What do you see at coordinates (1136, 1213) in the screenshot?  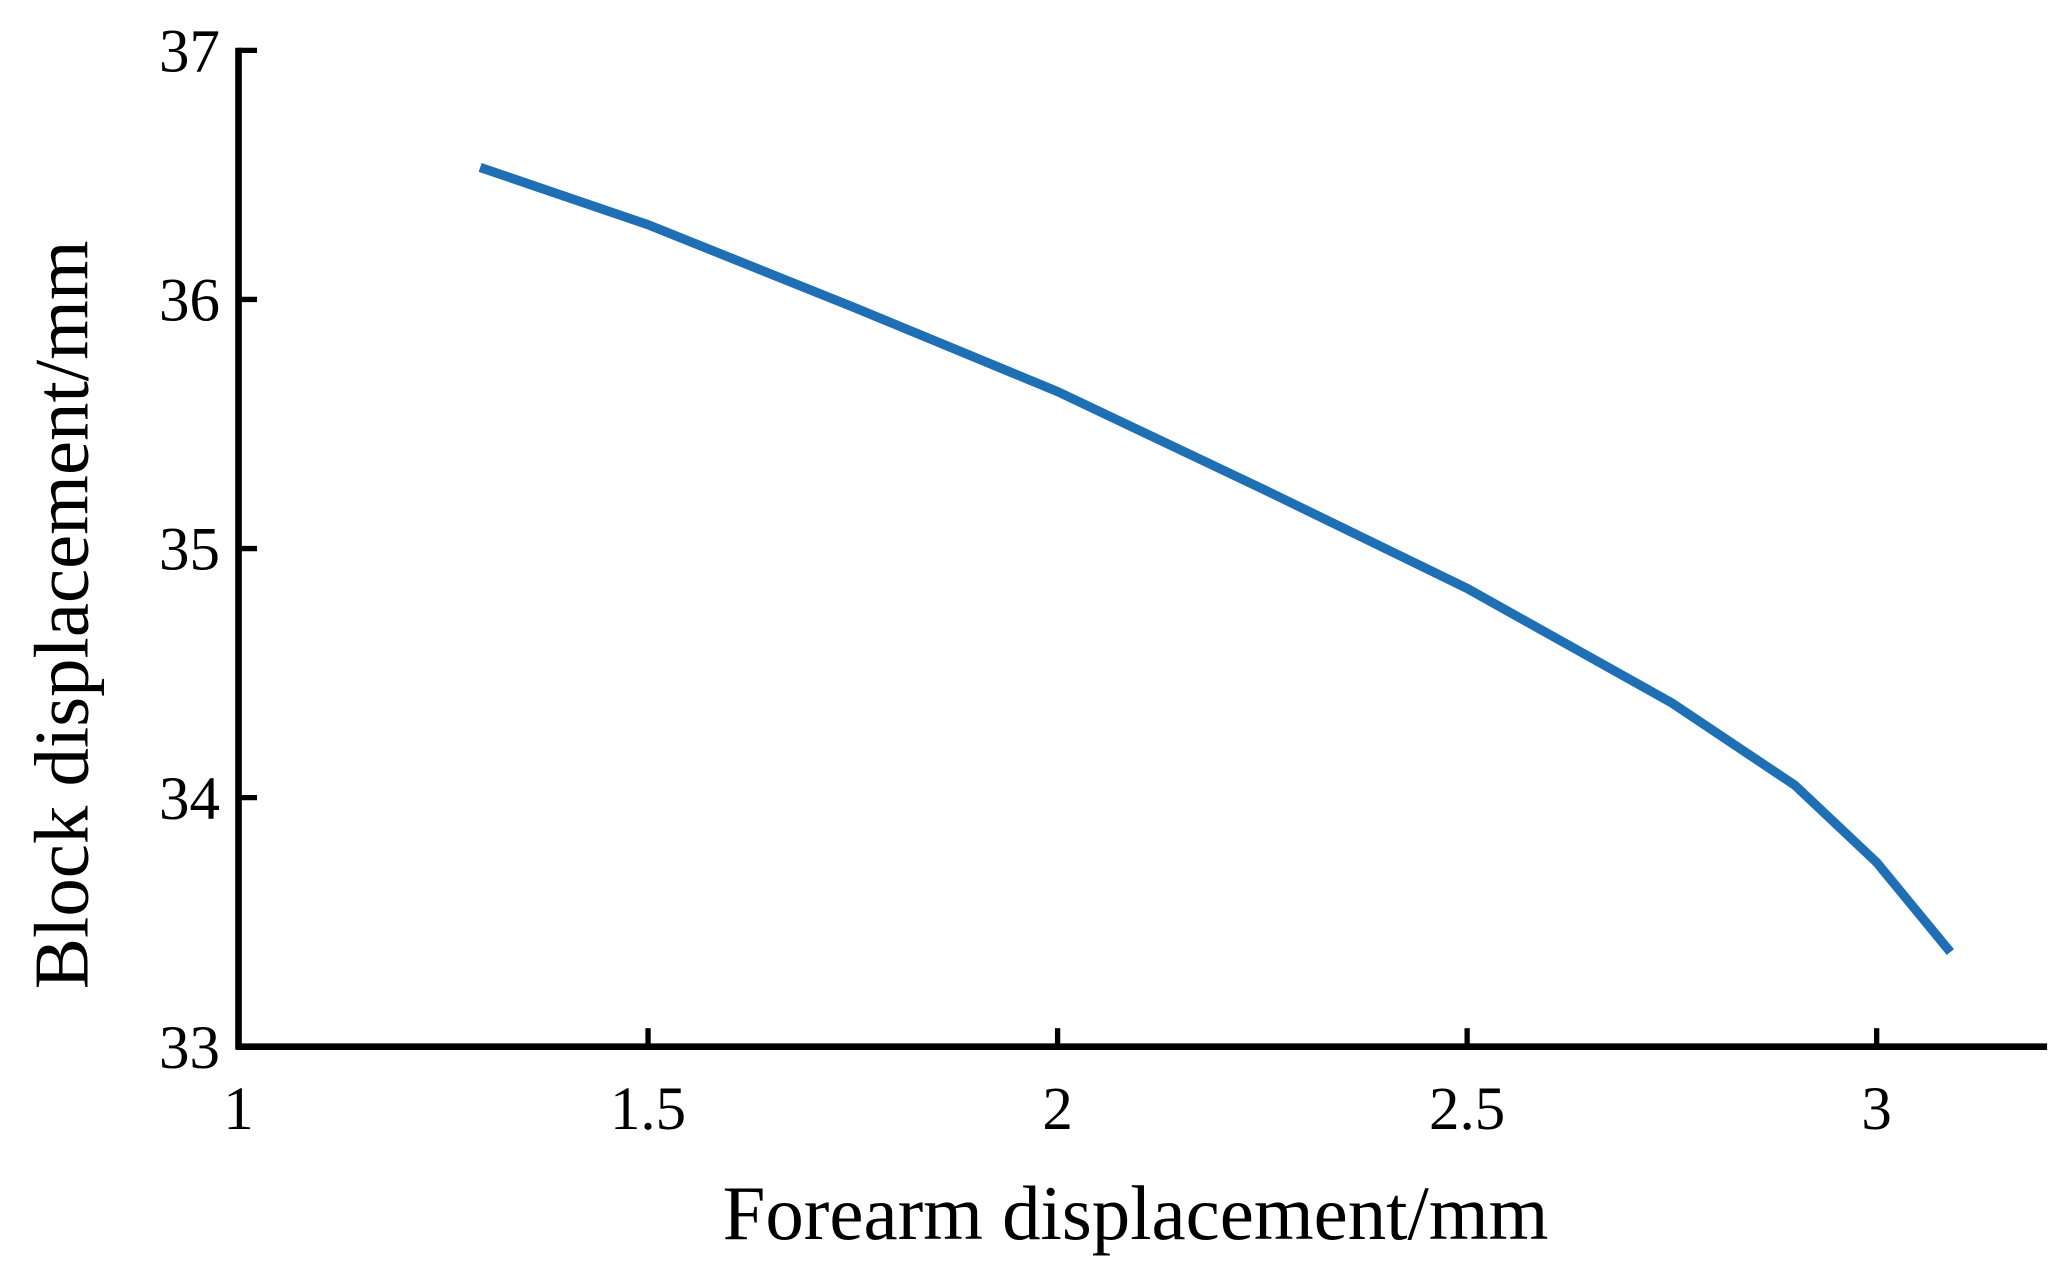 I see `x-axis-title: Forearm displacement/mm` at bounding box center [1136, 1213].